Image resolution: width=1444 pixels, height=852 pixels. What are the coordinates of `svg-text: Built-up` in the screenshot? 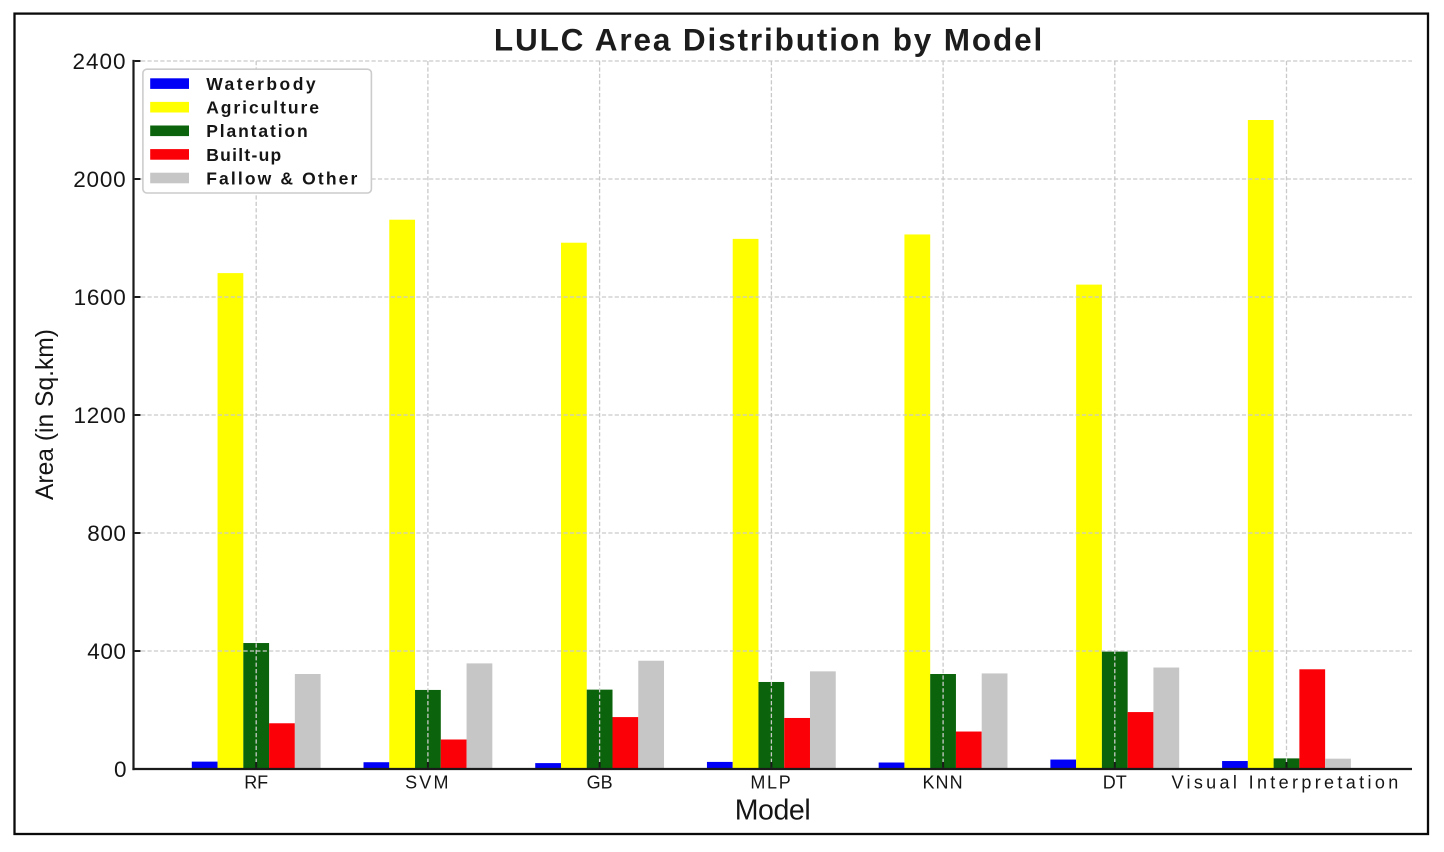 It's located at (244, 155).